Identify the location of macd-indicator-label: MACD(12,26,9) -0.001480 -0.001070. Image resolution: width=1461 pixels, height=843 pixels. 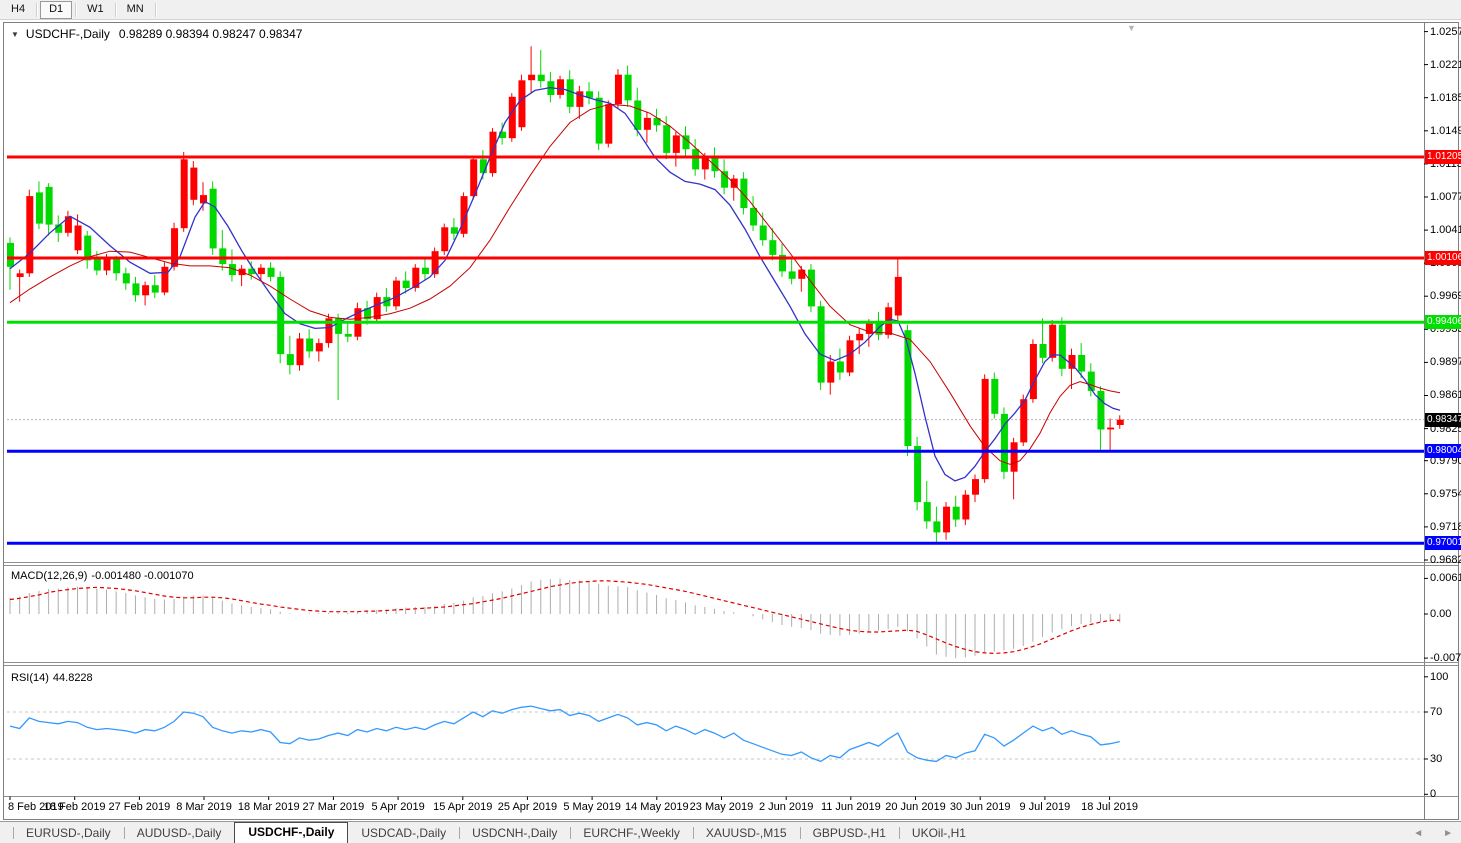
(104, 576).